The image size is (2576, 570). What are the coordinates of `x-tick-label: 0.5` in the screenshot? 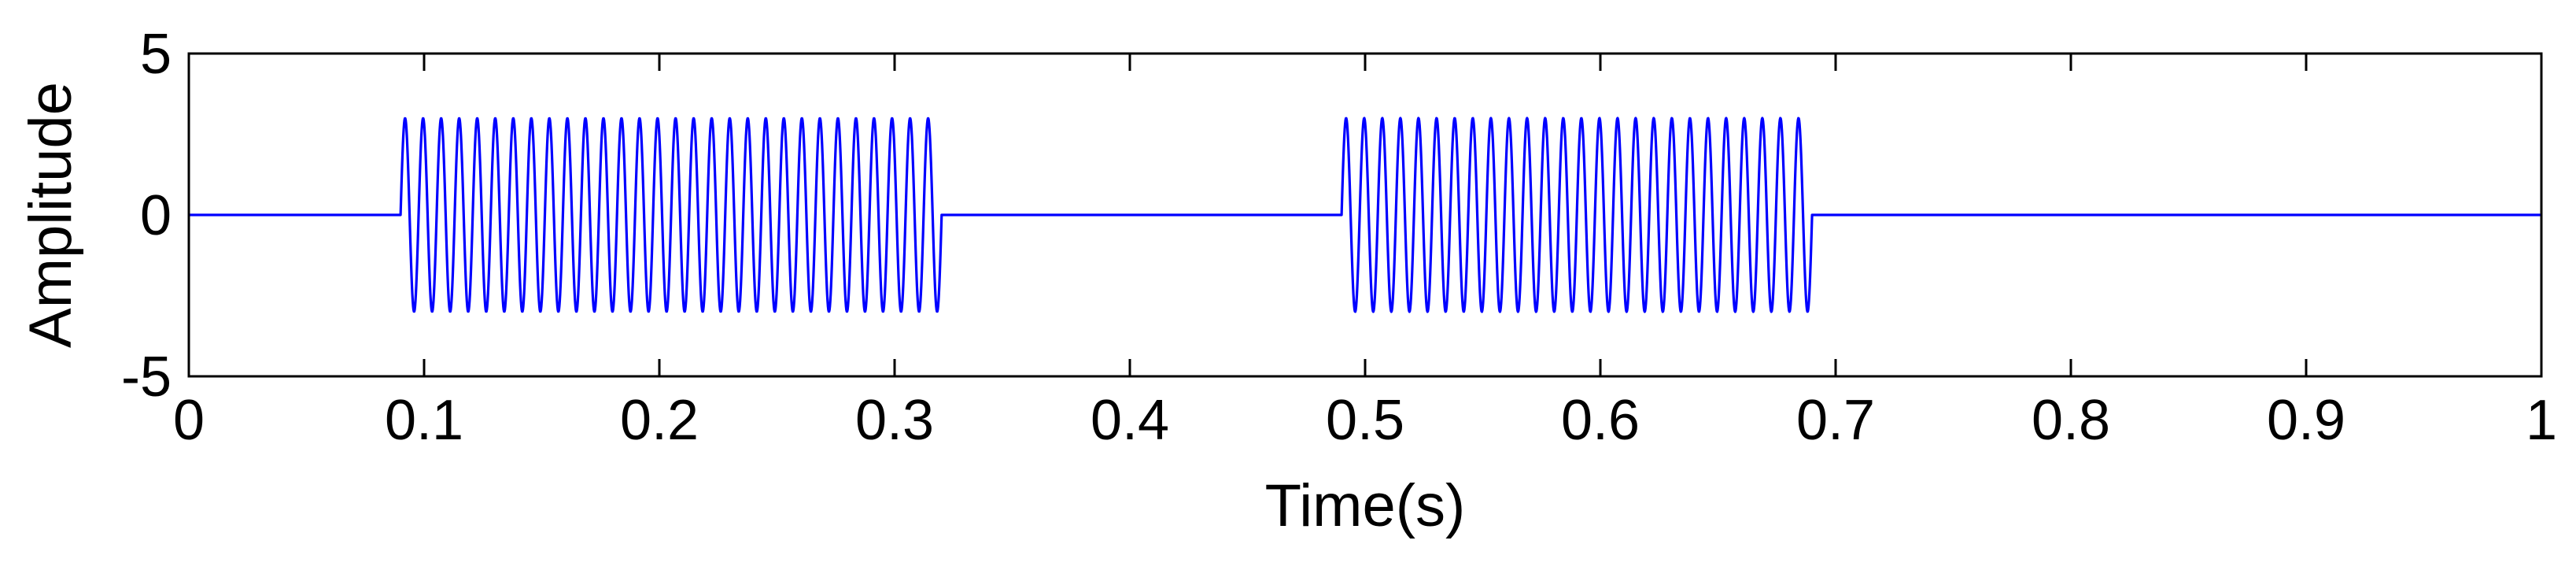 It's located at (1365, 421).